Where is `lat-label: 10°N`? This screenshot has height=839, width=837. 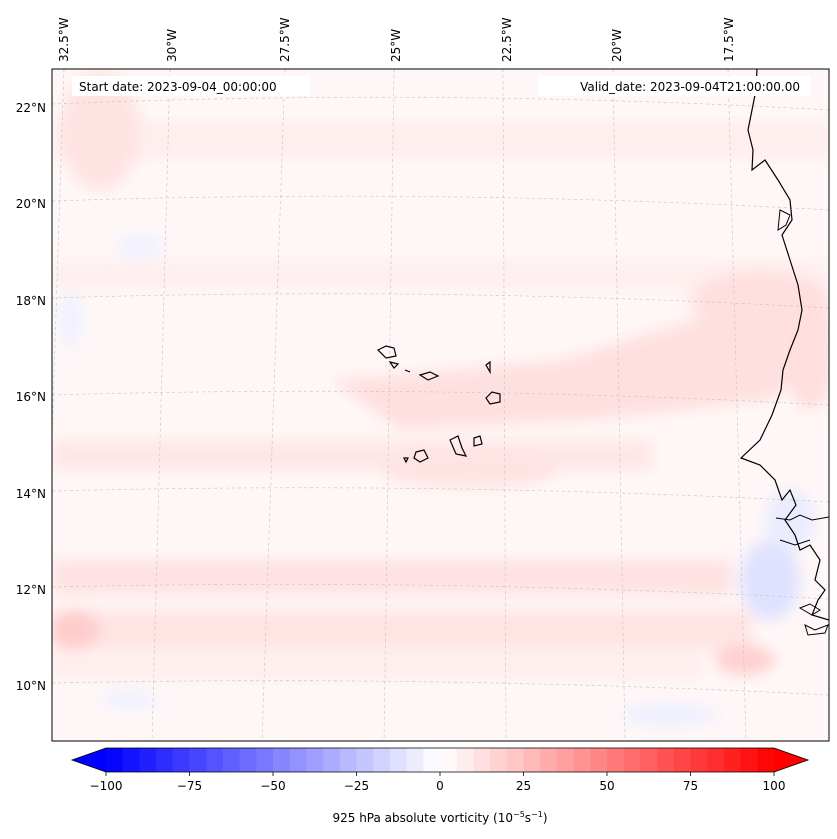 lat-label: 10°N is located at coordinates (31, 686).